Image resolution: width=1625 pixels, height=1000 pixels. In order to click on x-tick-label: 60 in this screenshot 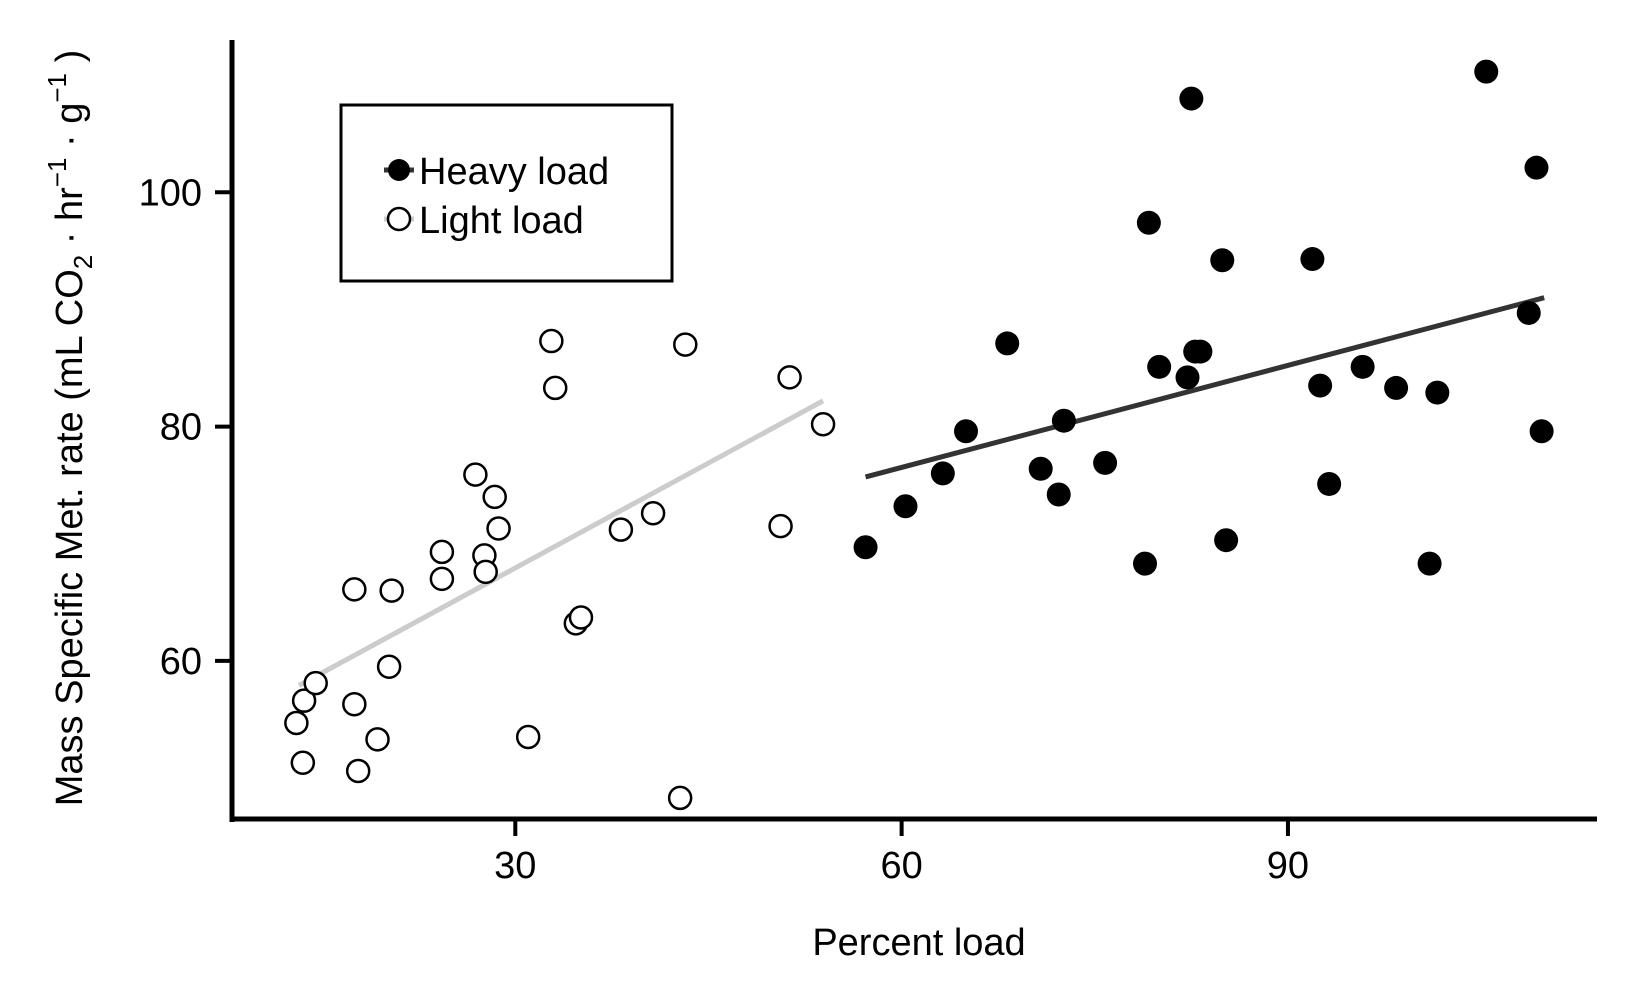, I will do `click(901, 866)`.